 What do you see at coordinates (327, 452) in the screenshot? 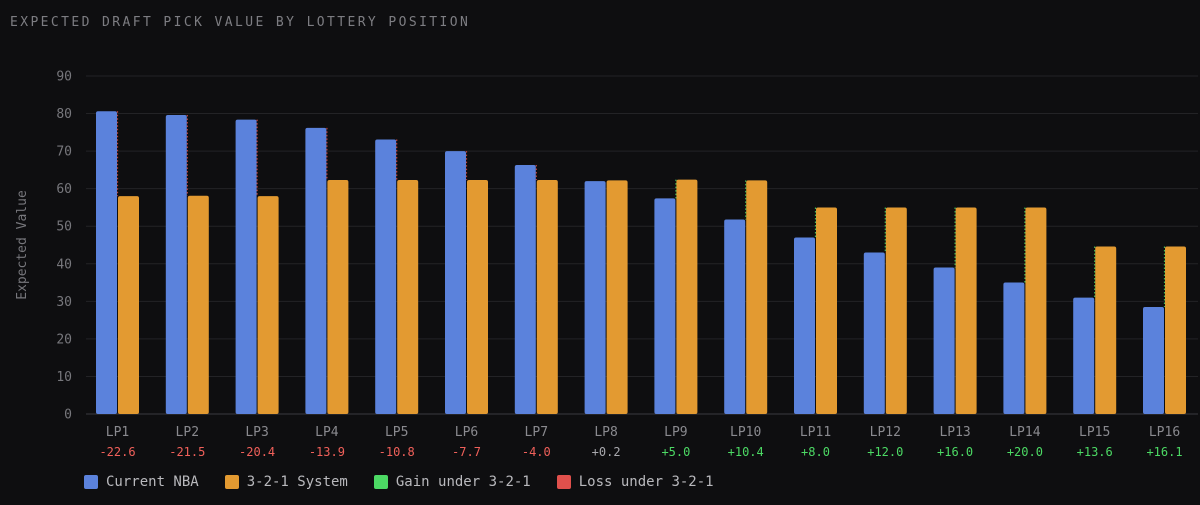
I see `difference-label: -13.9` at bounding box center [327, 452].